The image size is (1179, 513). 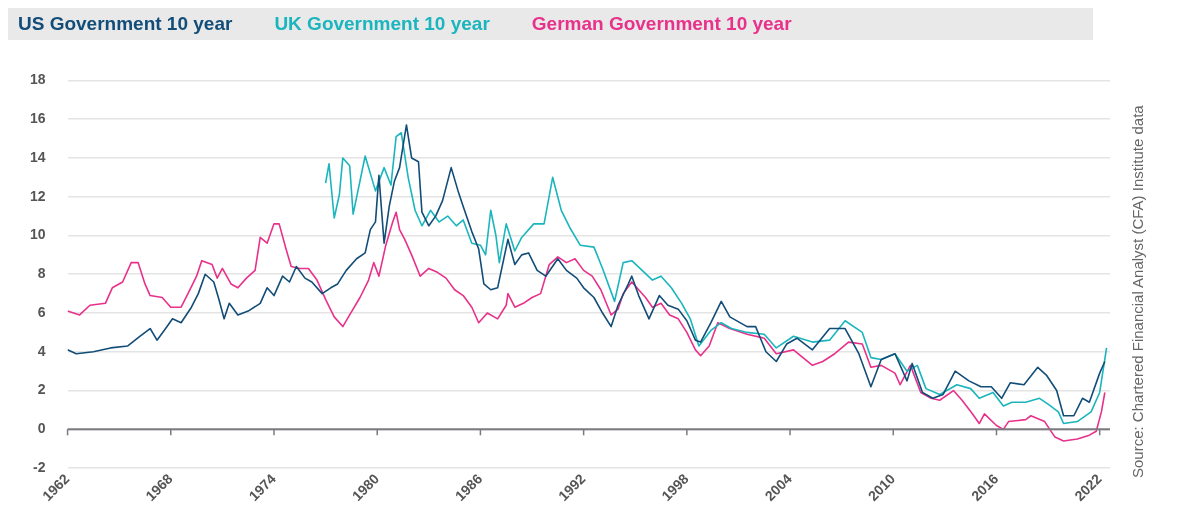 What do you see at coordinates (37, 156) in the screenshot?
I see `y-tick-label: 14` at bounding box center [37, 156].